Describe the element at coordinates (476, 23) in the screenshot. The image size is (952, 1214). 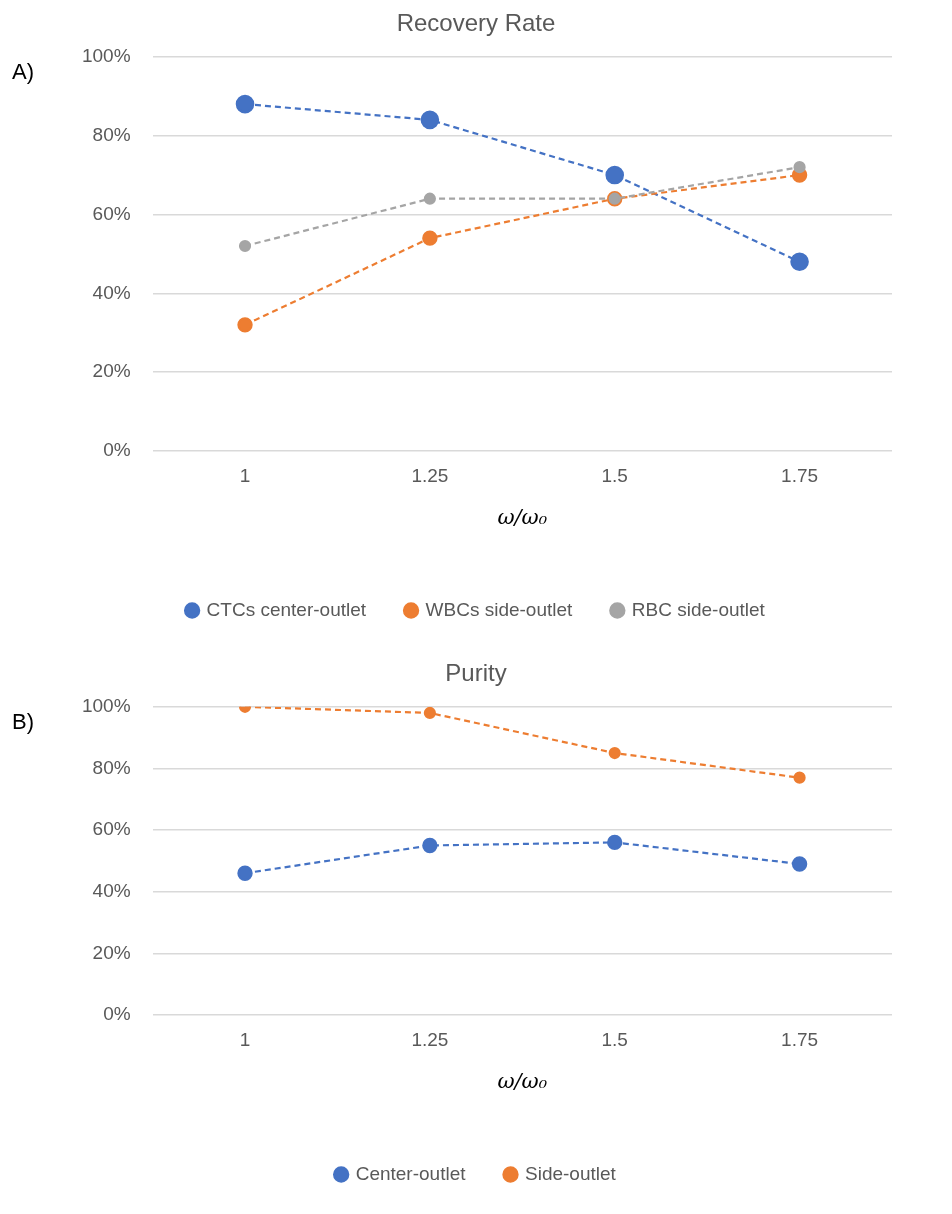
I see `chart-title: Recovery Rate` at that location.